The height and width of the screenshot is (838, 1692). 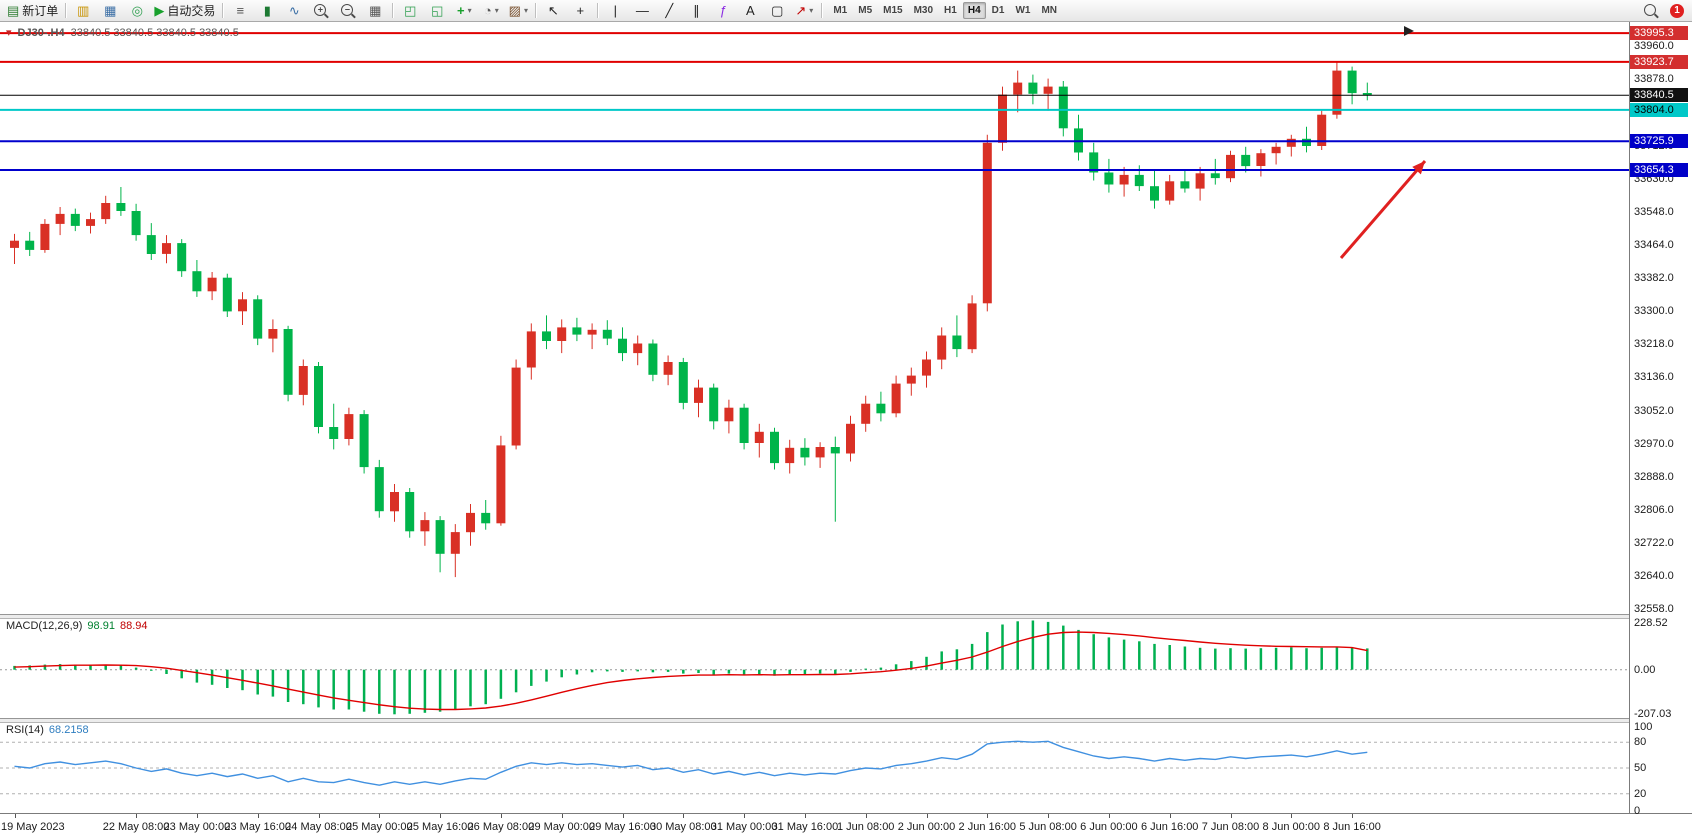 I want to click on text-button: A, so click(x=750, y=11).